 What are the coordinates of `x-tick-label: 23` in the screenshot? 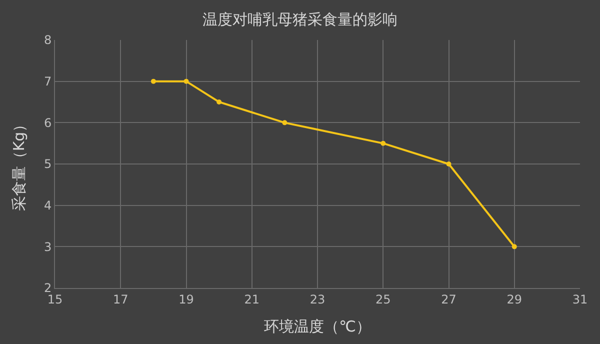 It's located at (318, 299).